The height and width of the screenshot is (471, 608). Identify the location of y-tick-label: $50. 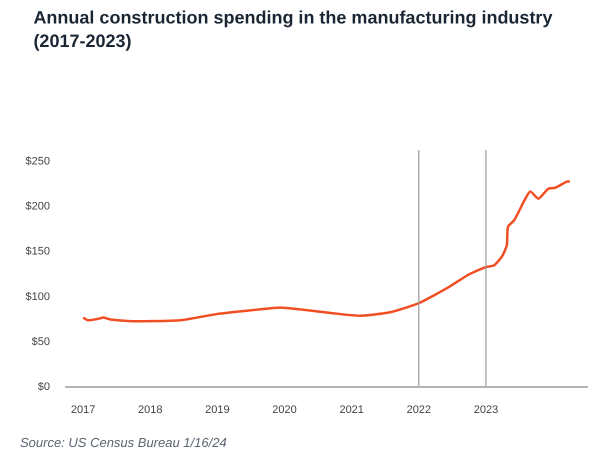
(41, 342).